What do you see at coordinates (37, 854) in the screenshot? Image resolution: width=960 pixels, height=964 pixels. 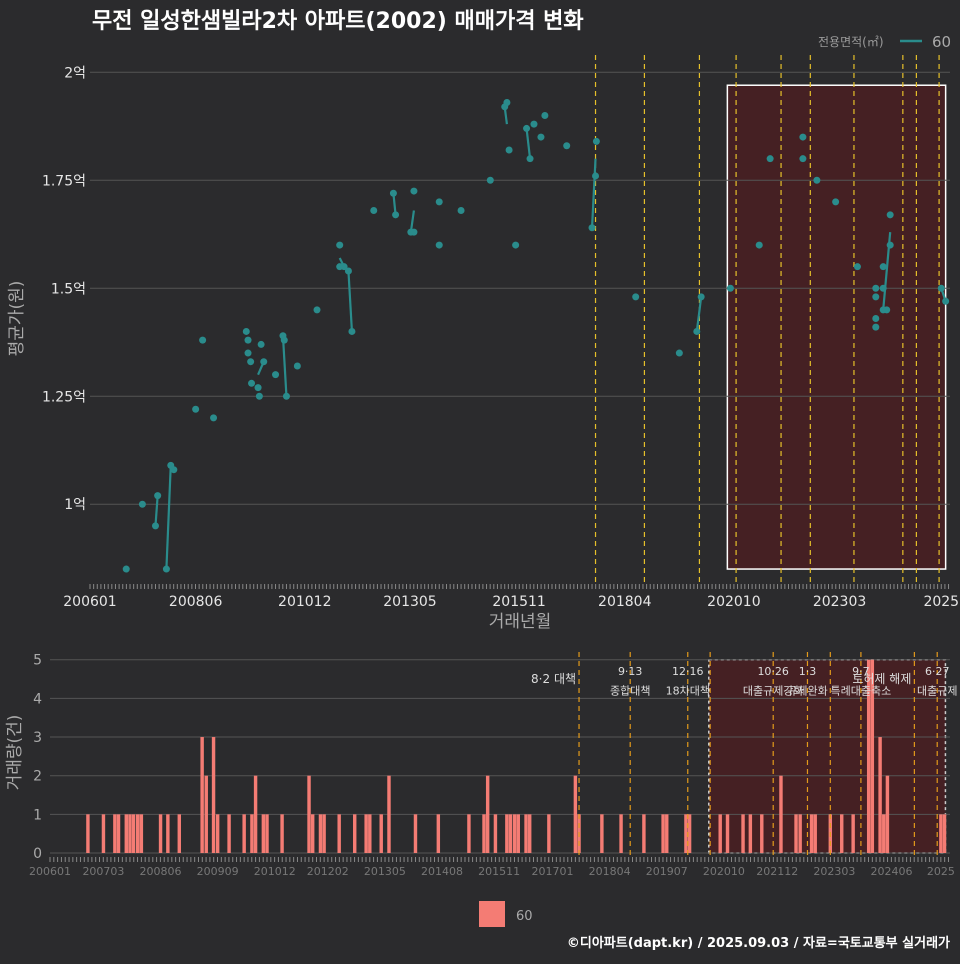 I see `y-tick-label: 0` at bounding box center [37, 854].